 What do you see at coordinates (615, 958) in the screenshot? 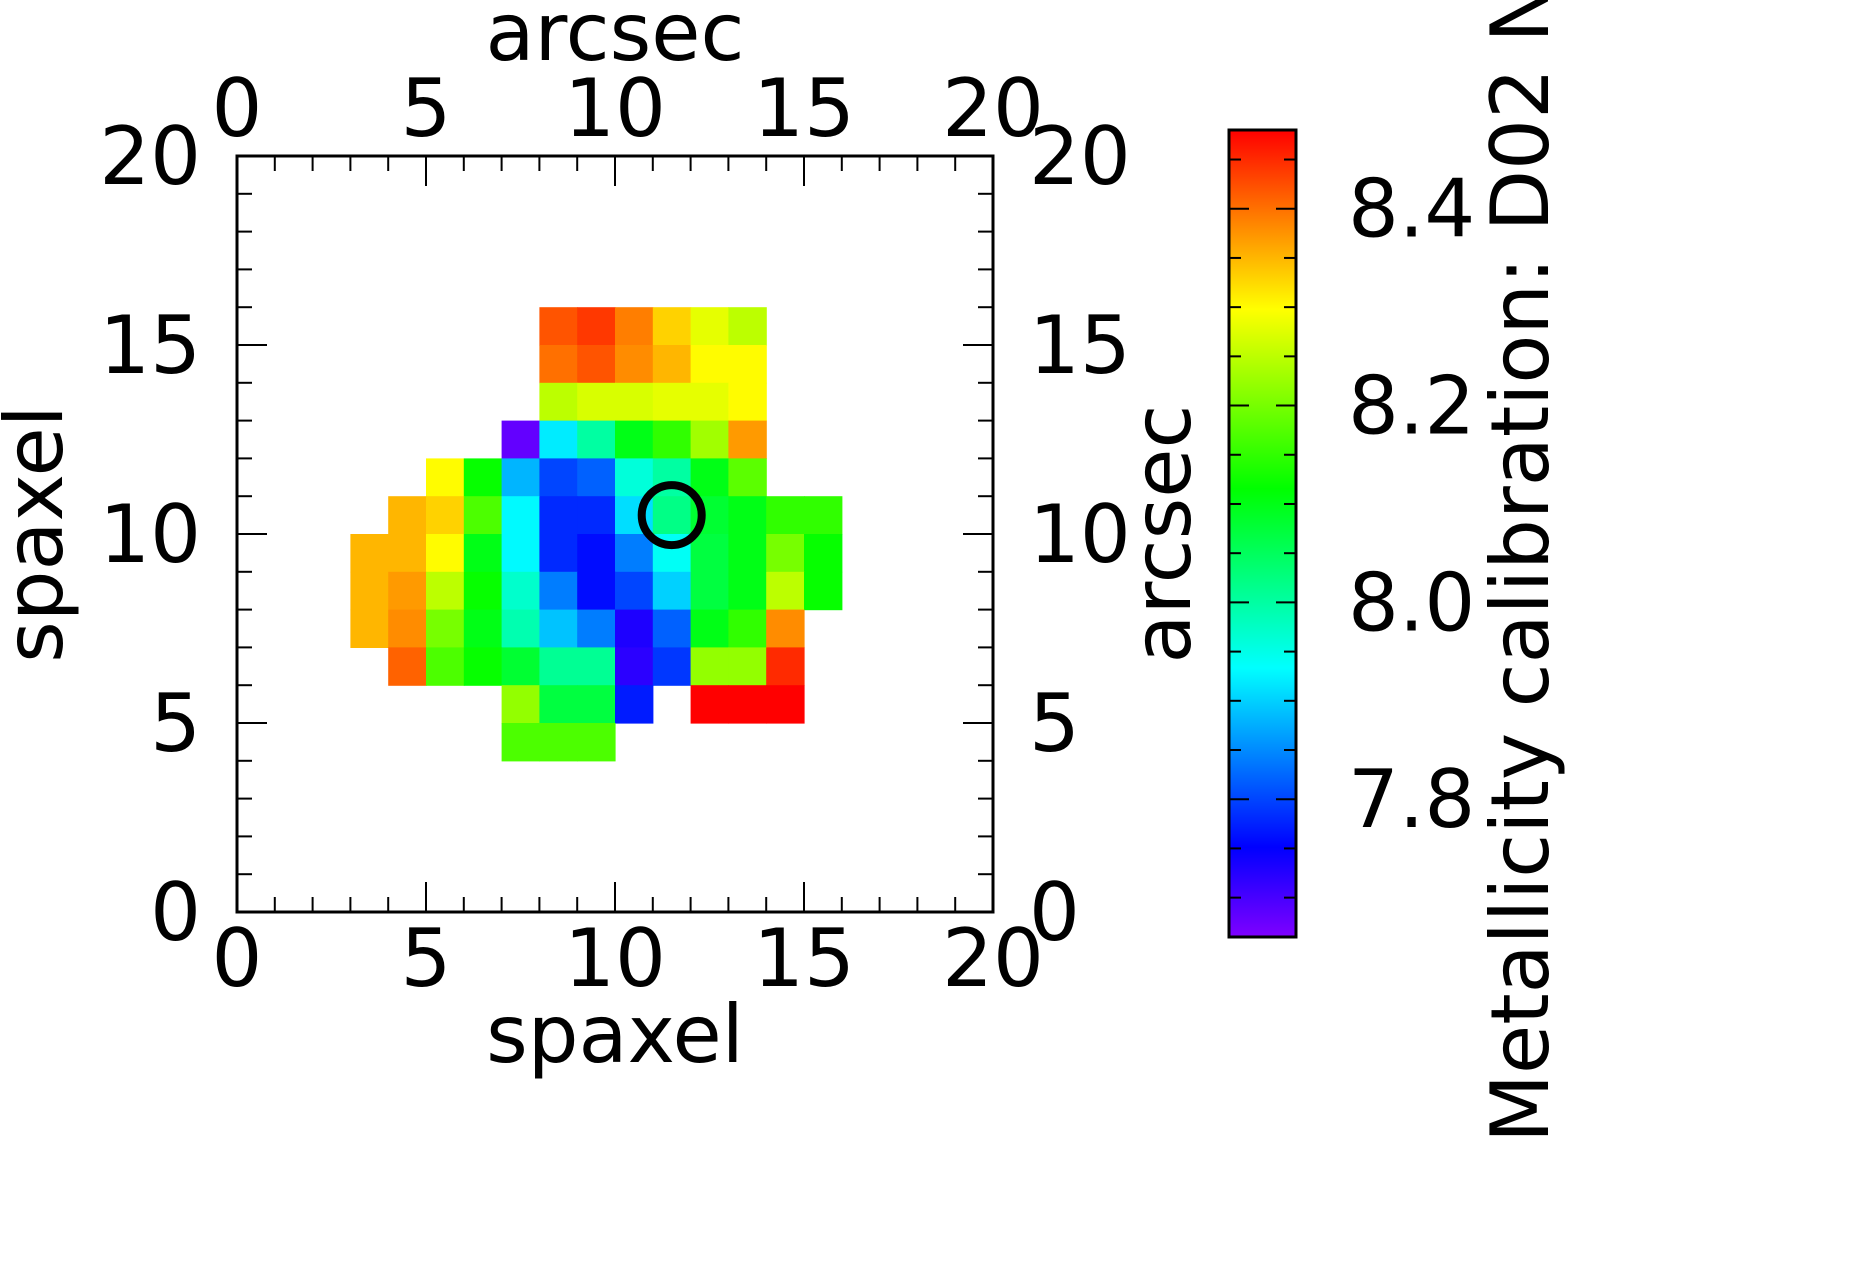
I see `x-tick-label-bottom: 10` at bounding box center [615, 958].